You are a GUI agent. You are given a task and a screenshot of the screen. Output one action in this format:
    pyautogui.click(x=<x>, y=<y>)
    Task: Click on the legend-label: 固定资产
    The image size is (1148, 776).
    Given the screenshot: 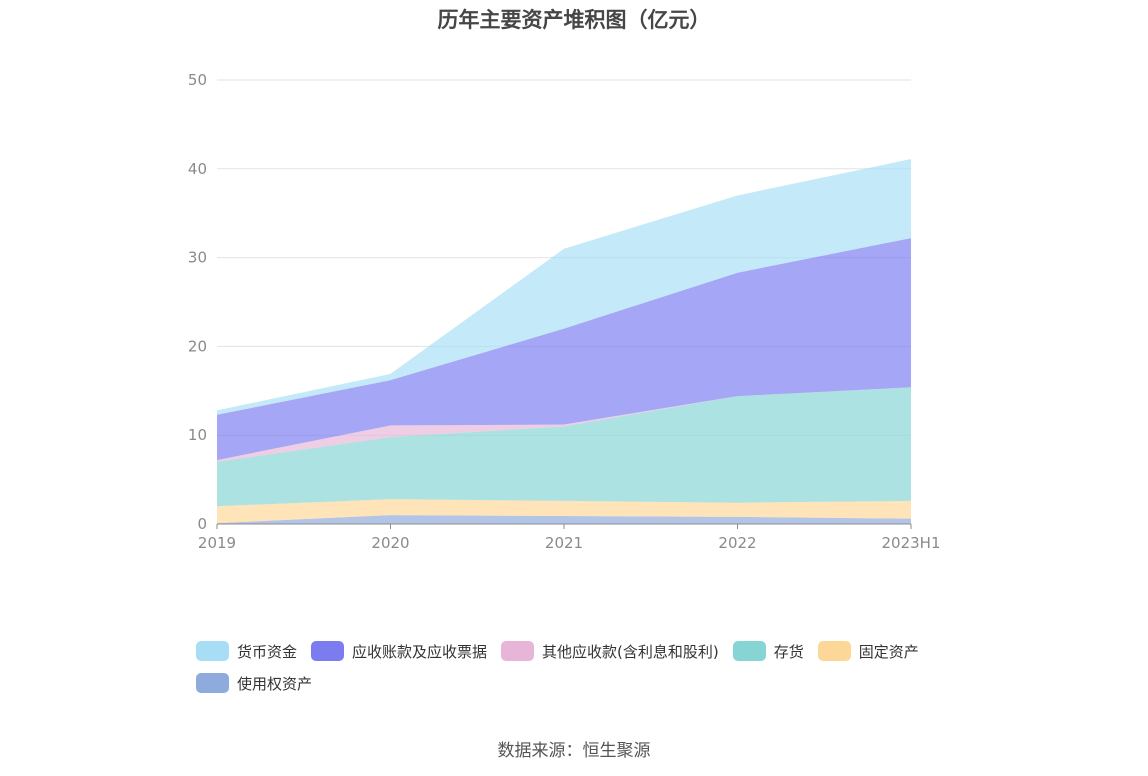 What is the action you would take?
    pyautogui.click(x=888, y=651)
    